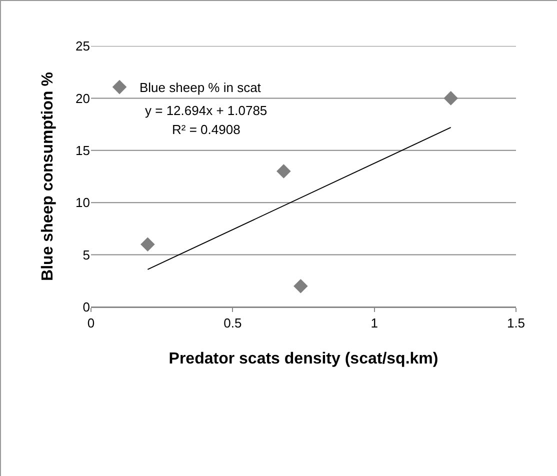 The image size is (557, 476). I want to click on legend-label: Blue sheep % in scat, so click(201, 88).